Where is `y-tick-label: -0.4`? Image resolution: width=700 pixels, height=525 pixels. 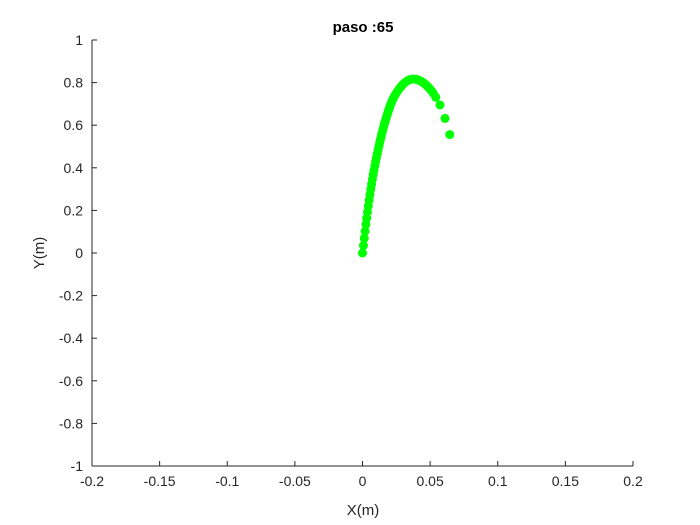 y-tick-label: -0.4 is located at coordinates (71, 338).